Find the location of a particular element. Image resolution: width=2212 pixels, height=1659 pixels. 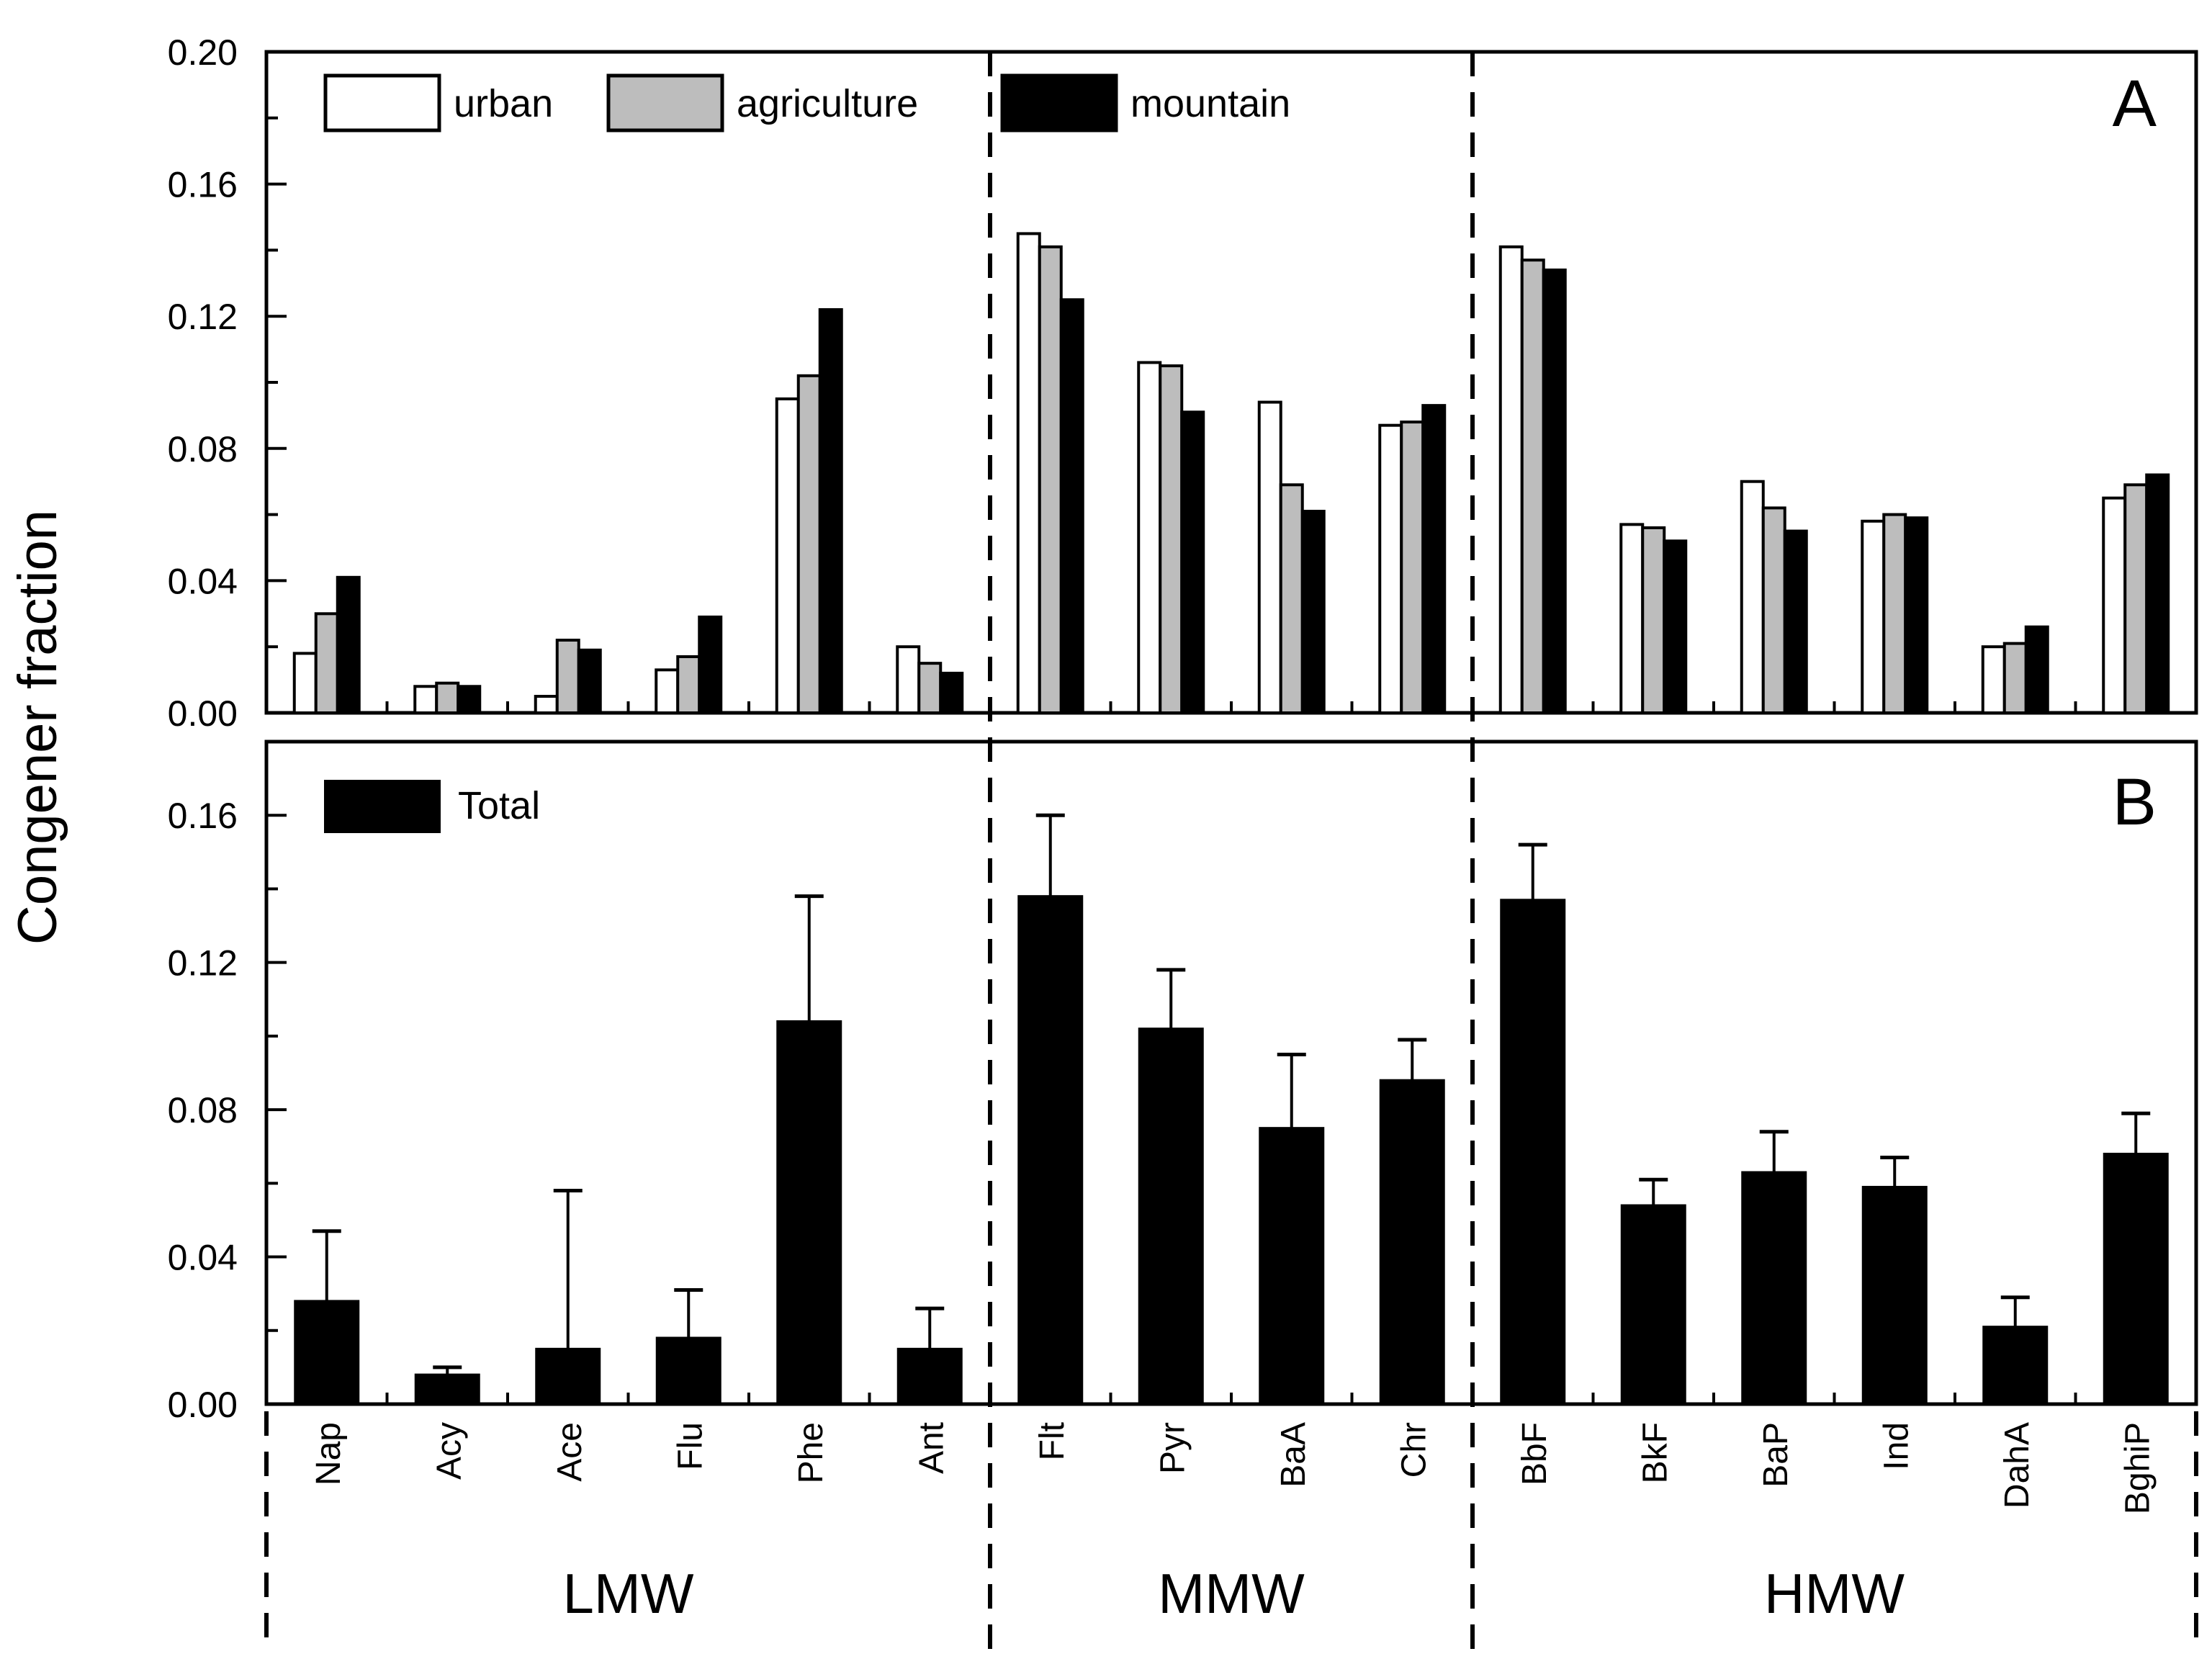

panel-a-ytick-label: 0.04 is located at coordinates (203, 581).